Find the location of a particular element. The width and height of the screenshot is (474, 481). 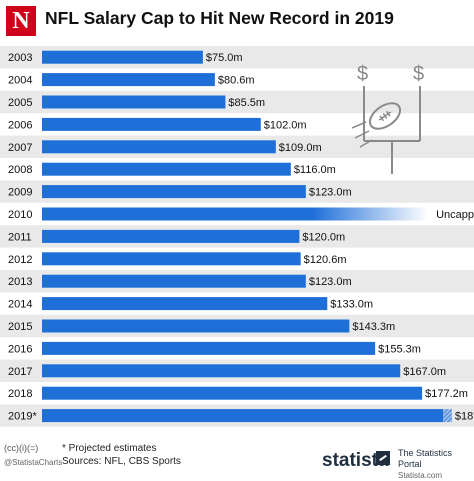

category-label: 2005 is located at coordinates (20, 103).